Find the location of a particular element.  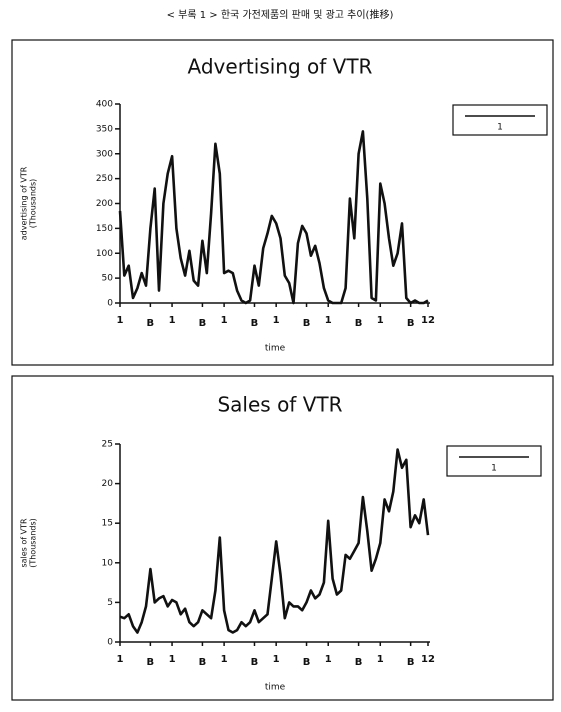

y-tick-label: 50 is located at coordinates (108, 279).